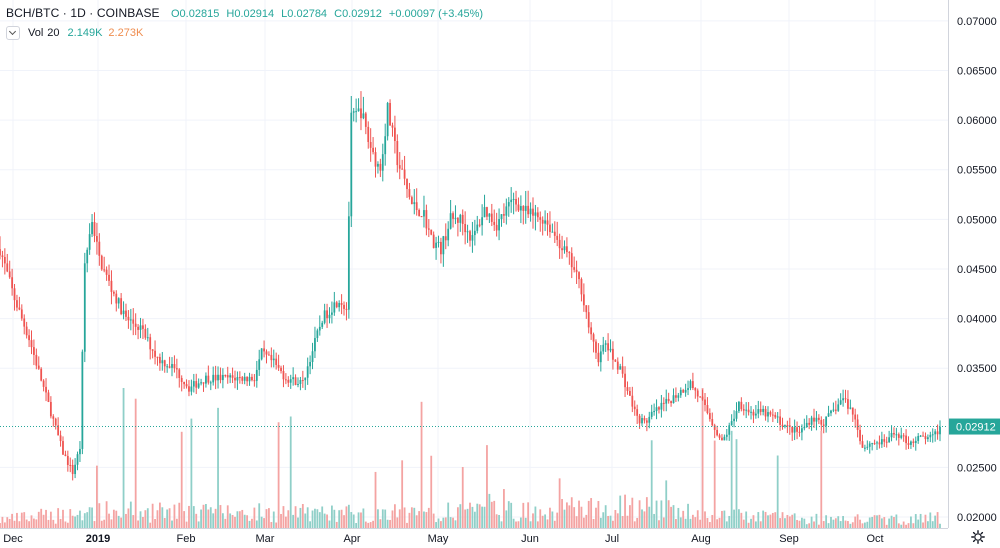  Describe the element at coordinates (13, 33) in the screenshot. I see `chevron-down-icon` at that location.